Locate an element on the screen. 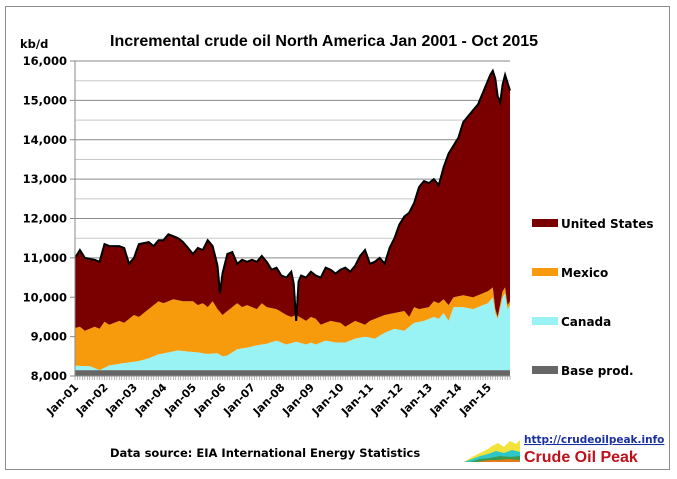  area-mexico is located at coordinates (292, 329).